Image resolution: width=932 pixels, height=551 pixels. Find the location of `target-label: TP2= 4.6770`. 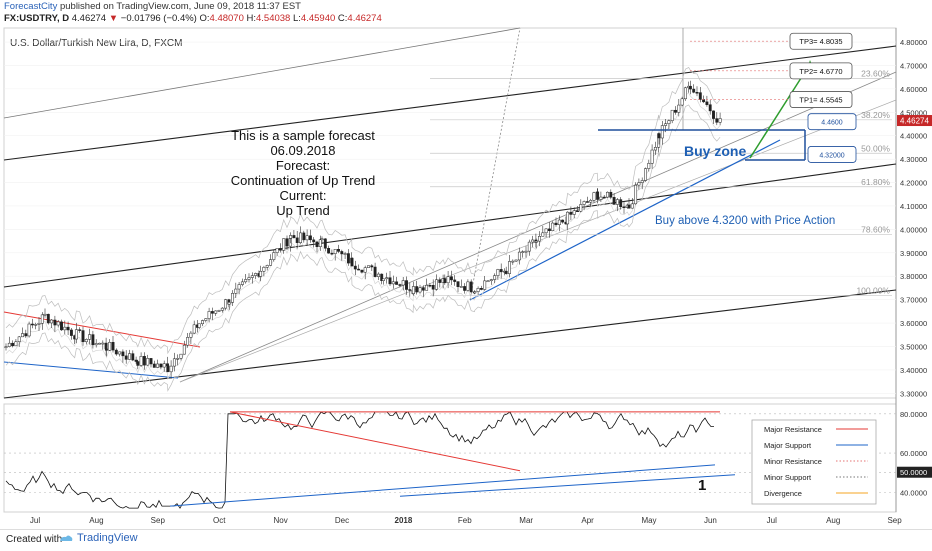

target-label: TP2= 4.6770 is located at coordinates (820, 71).